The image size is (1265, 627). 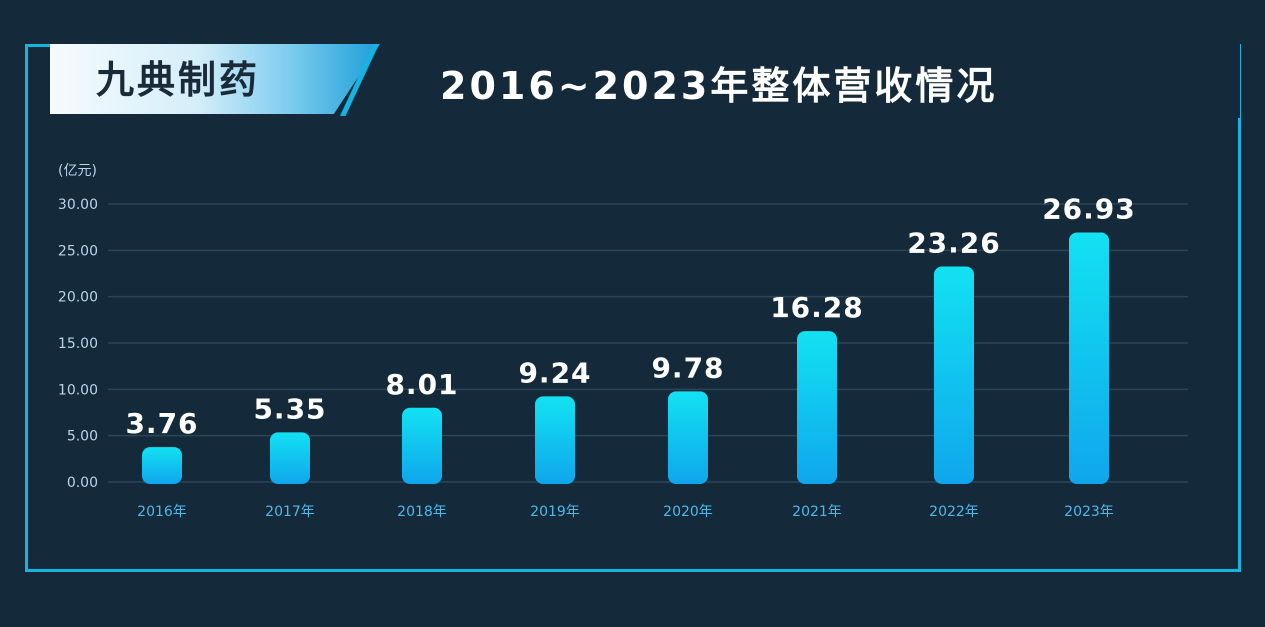 What do you see at coordinates (162, 465) in the screenshot?
I see `bar-2016年` at bounding box center [162, 465].